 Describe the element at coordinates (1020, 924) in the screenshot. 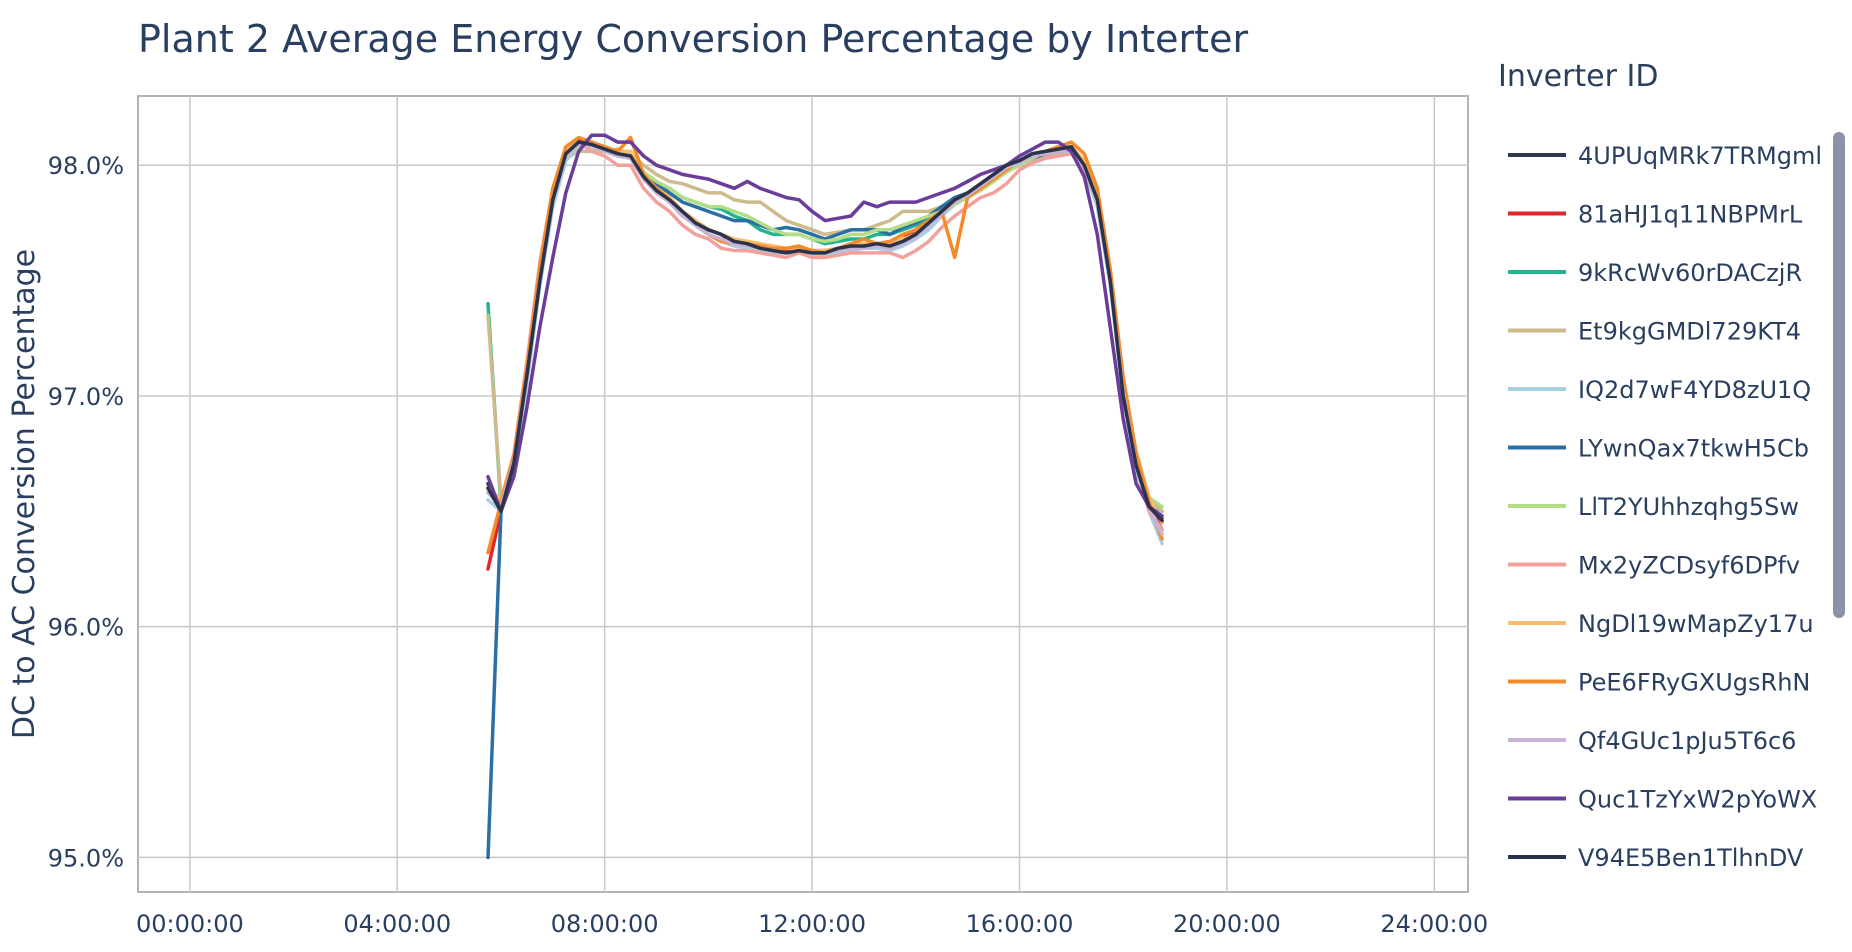

I see `x-tick-label: 16:00:00` at that location.